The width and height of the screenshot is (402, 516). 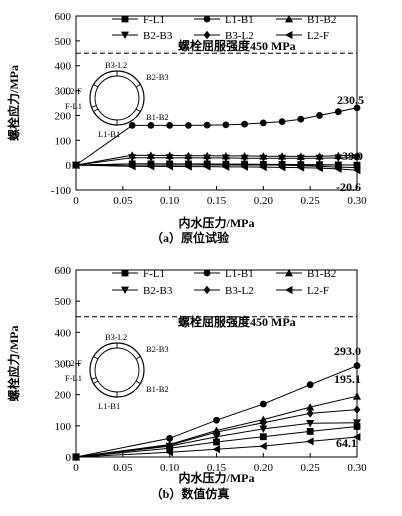 What do you see at coordinates (63, 427) in the screenshot?
I see `y-tick-label-b-1: 100` at bounding box center [63, 427].